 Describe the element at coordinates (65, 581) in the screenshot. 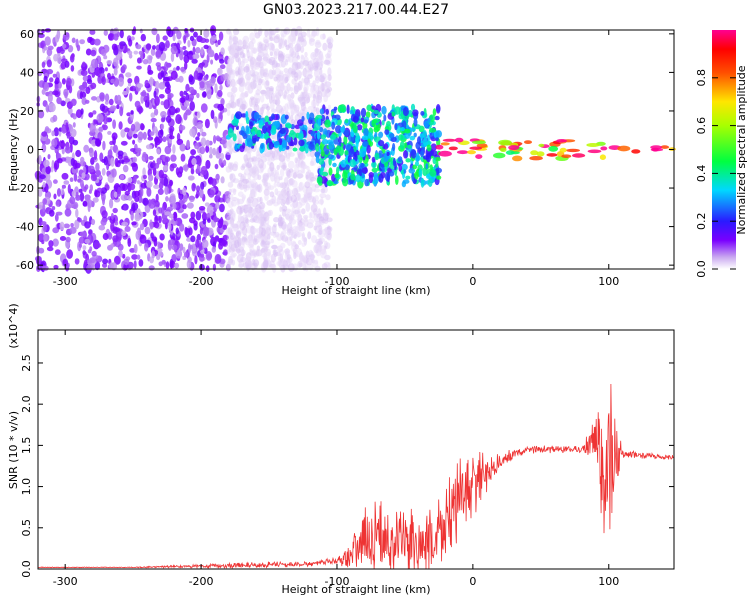

I see `x-tick-label: -300` at that location.